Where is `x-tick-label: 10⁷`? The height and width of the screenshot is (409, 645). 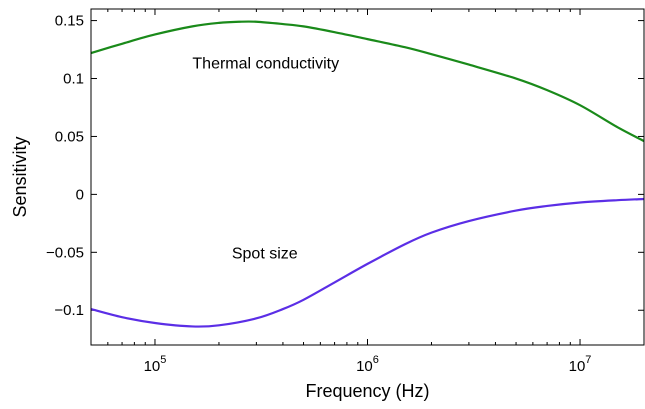 x-tick-label: 10⁷ is located at coordinates (580, 364).